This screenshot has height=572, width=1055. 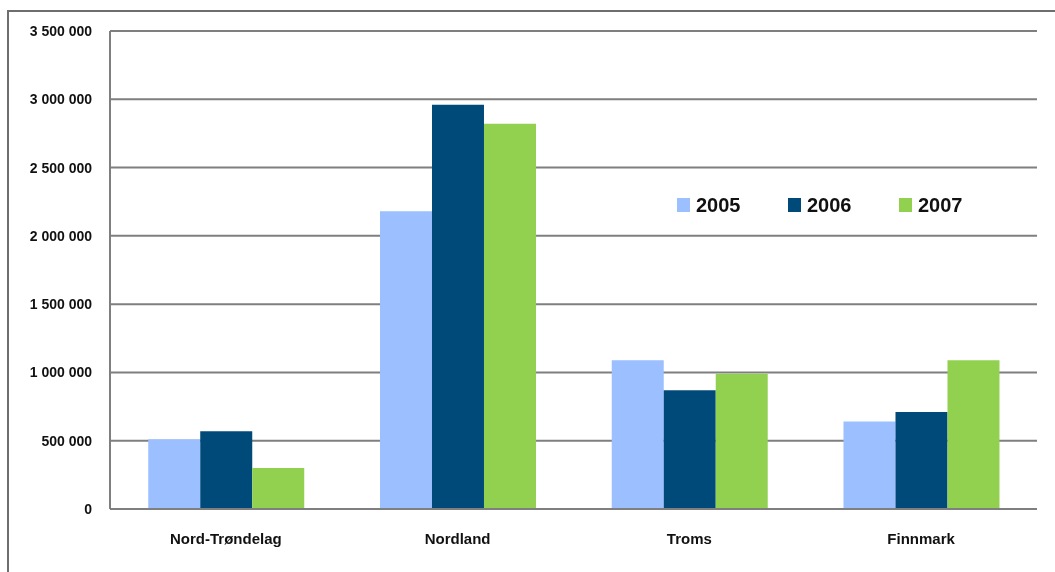 I want to click on legend-label: 2005, so click(x=718, y=205).